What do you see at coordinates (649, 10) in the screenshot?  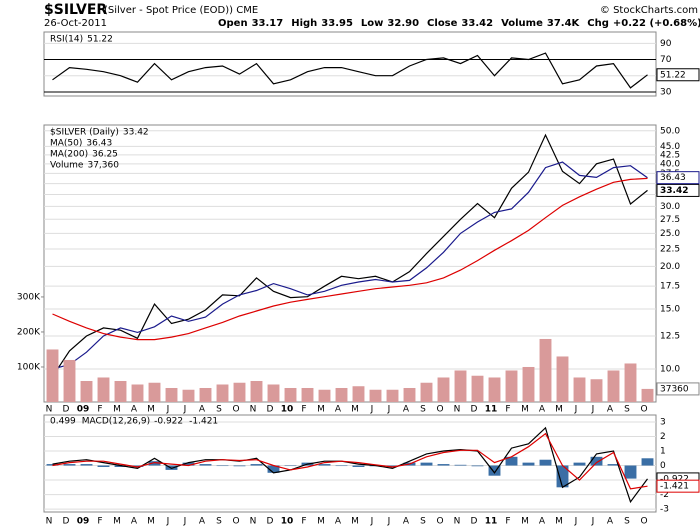 I see `copyright: © StockCharts.com` at bounding box center [649, 10].